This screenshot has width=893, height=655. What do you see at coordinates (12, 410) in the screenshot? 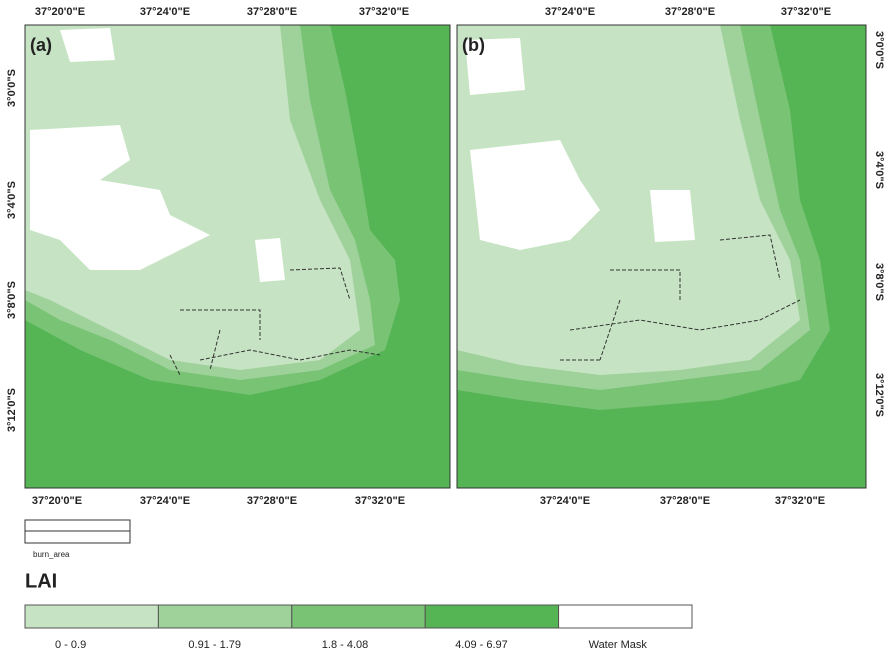
I see `left-tick-label: 3°12'0"S` at bounding box center [12, 410].